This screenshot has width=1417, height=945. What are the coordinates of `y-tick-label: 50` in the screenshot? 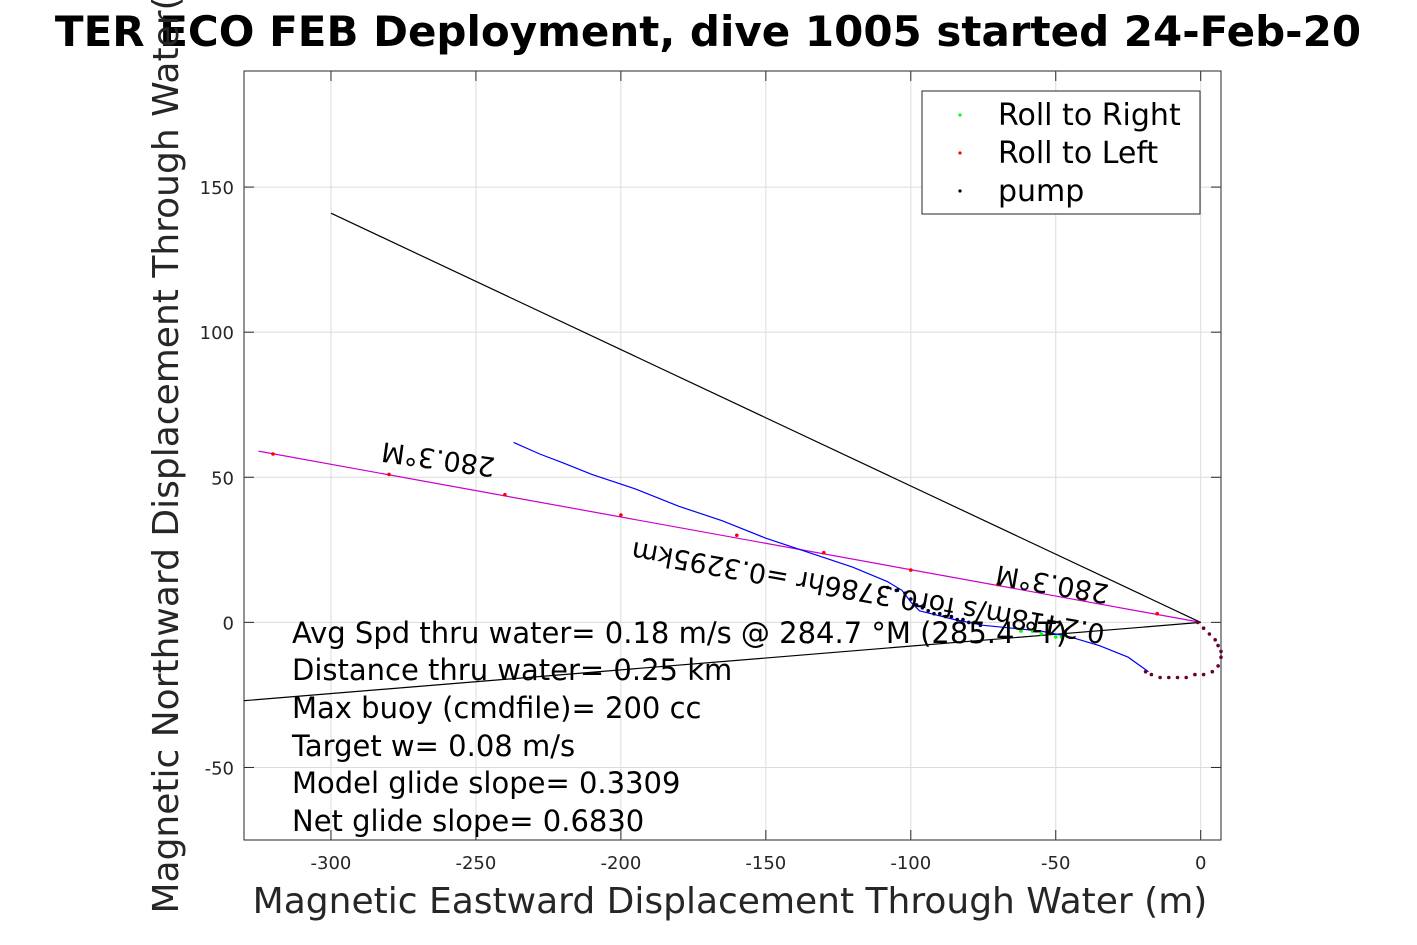 It's located at (222, 478).